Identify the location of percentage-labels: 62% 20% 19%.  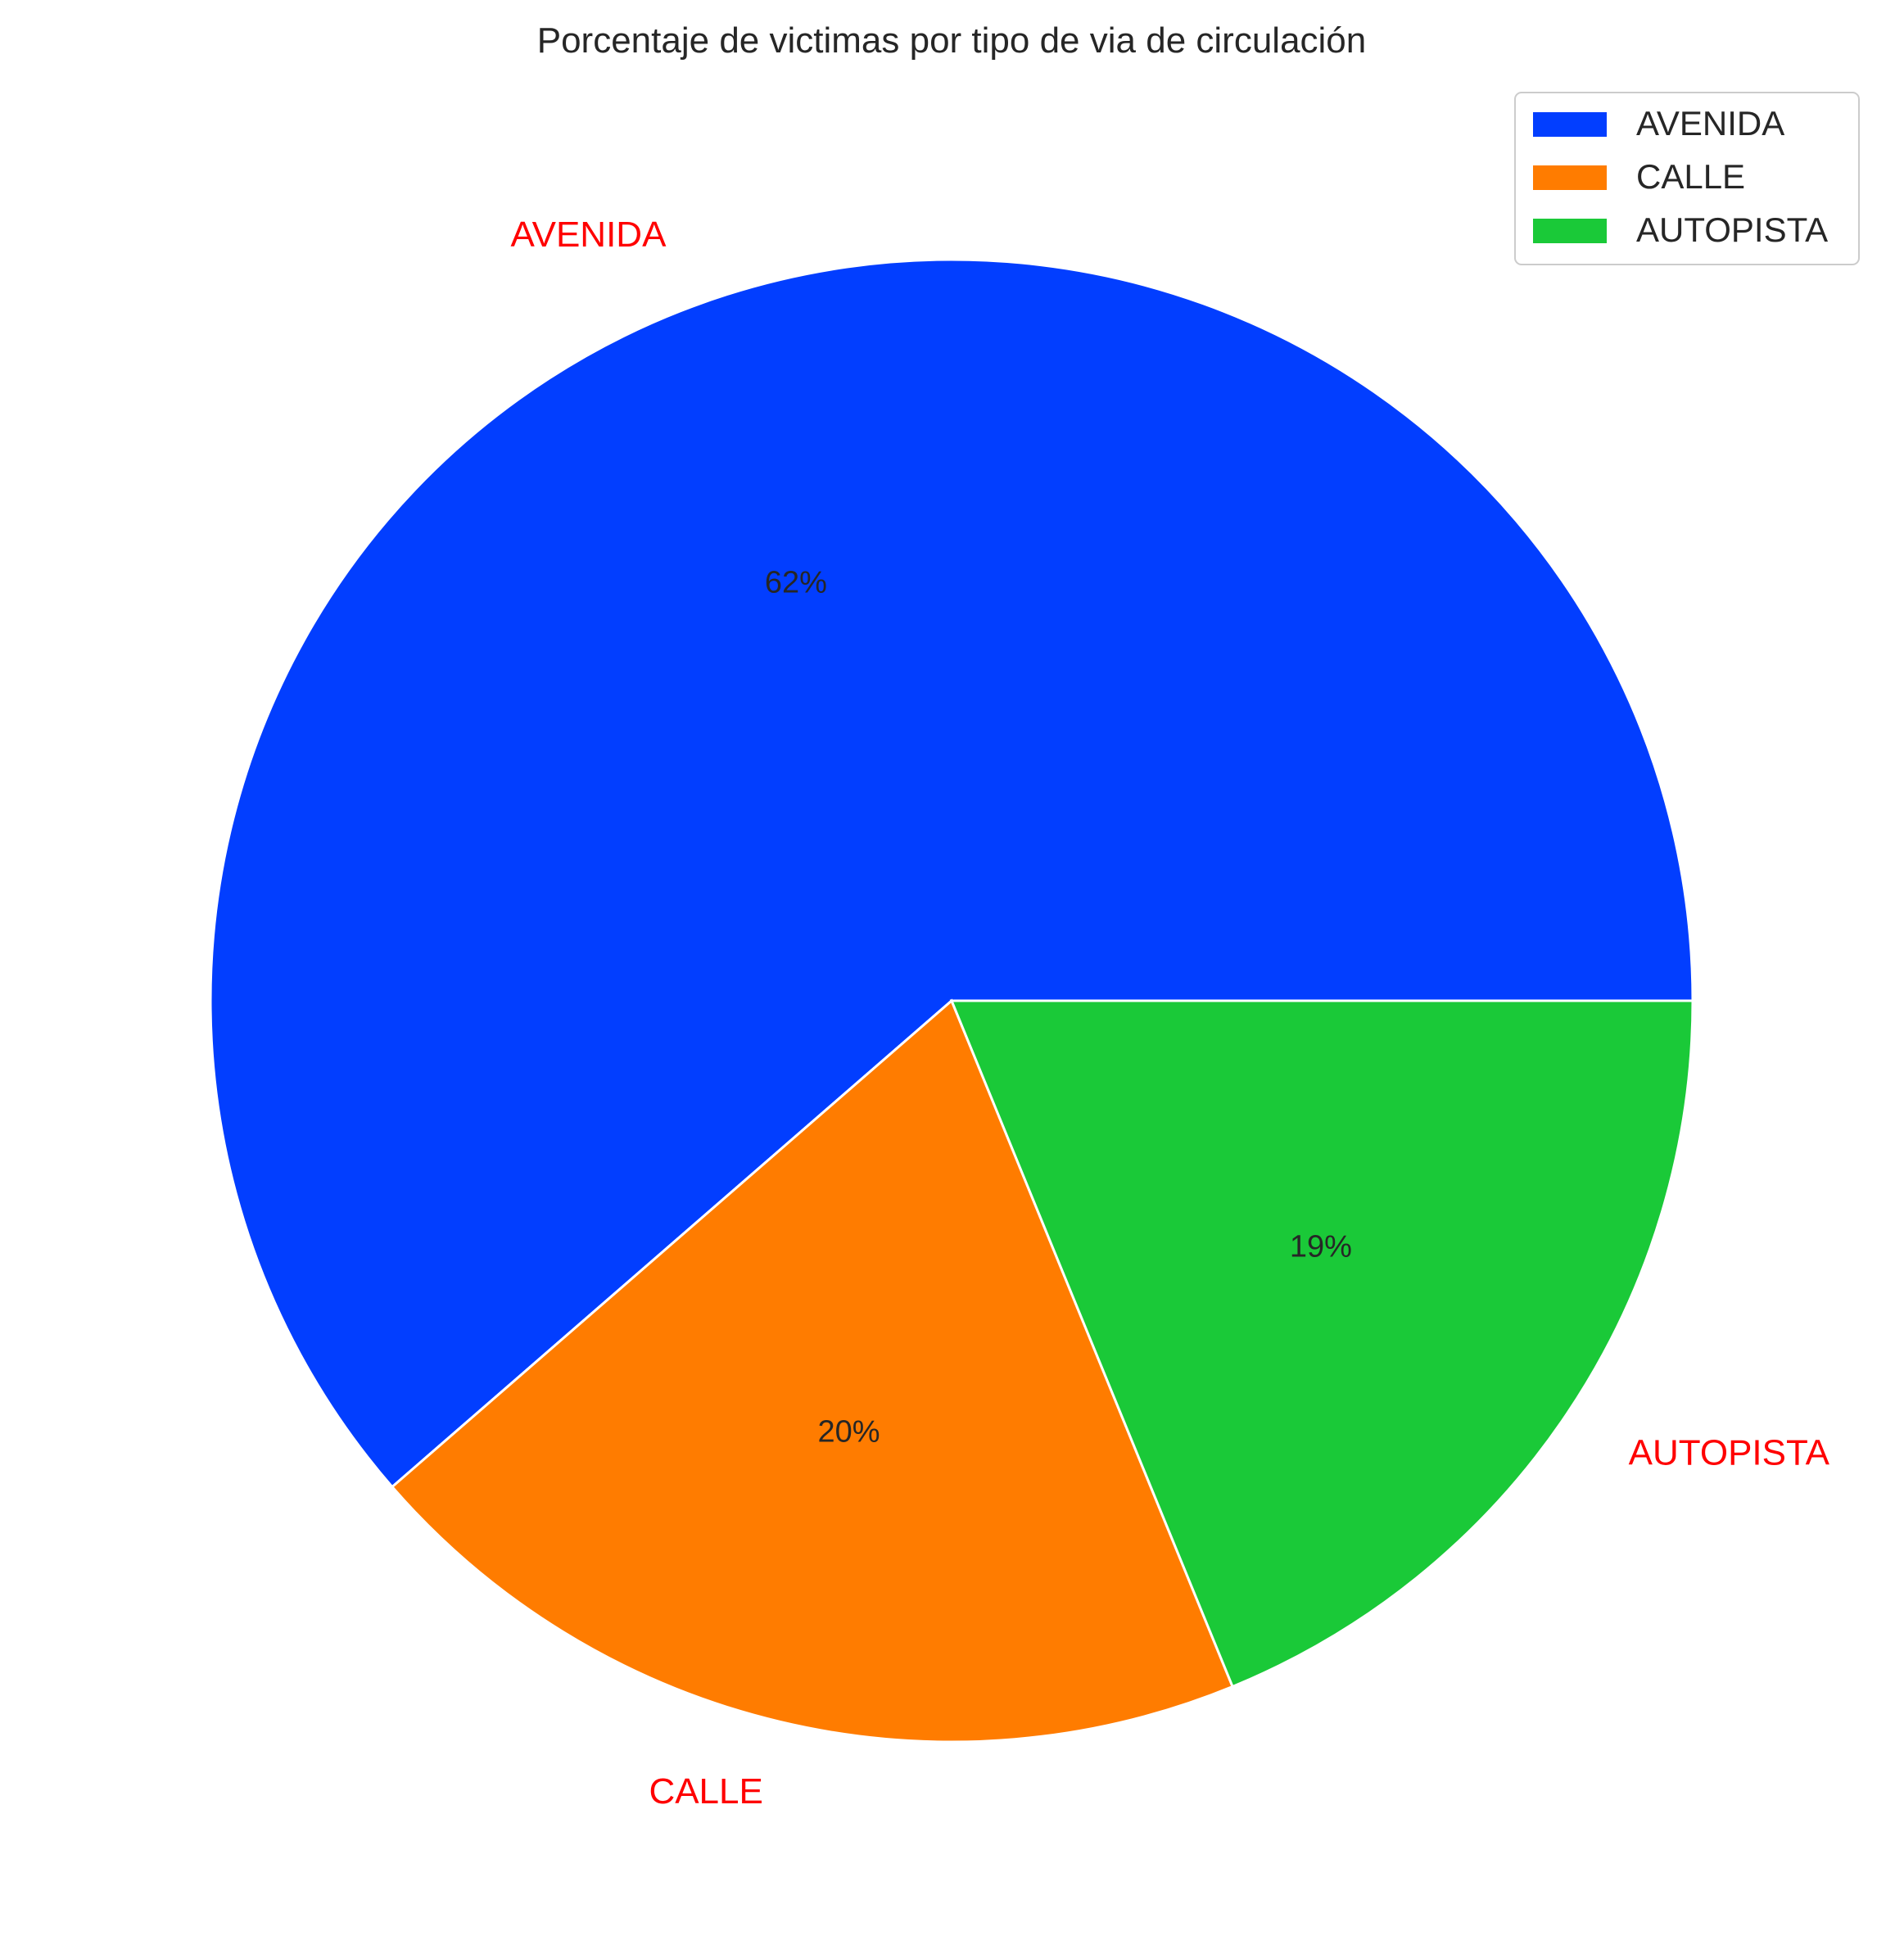
(1059, 1007).